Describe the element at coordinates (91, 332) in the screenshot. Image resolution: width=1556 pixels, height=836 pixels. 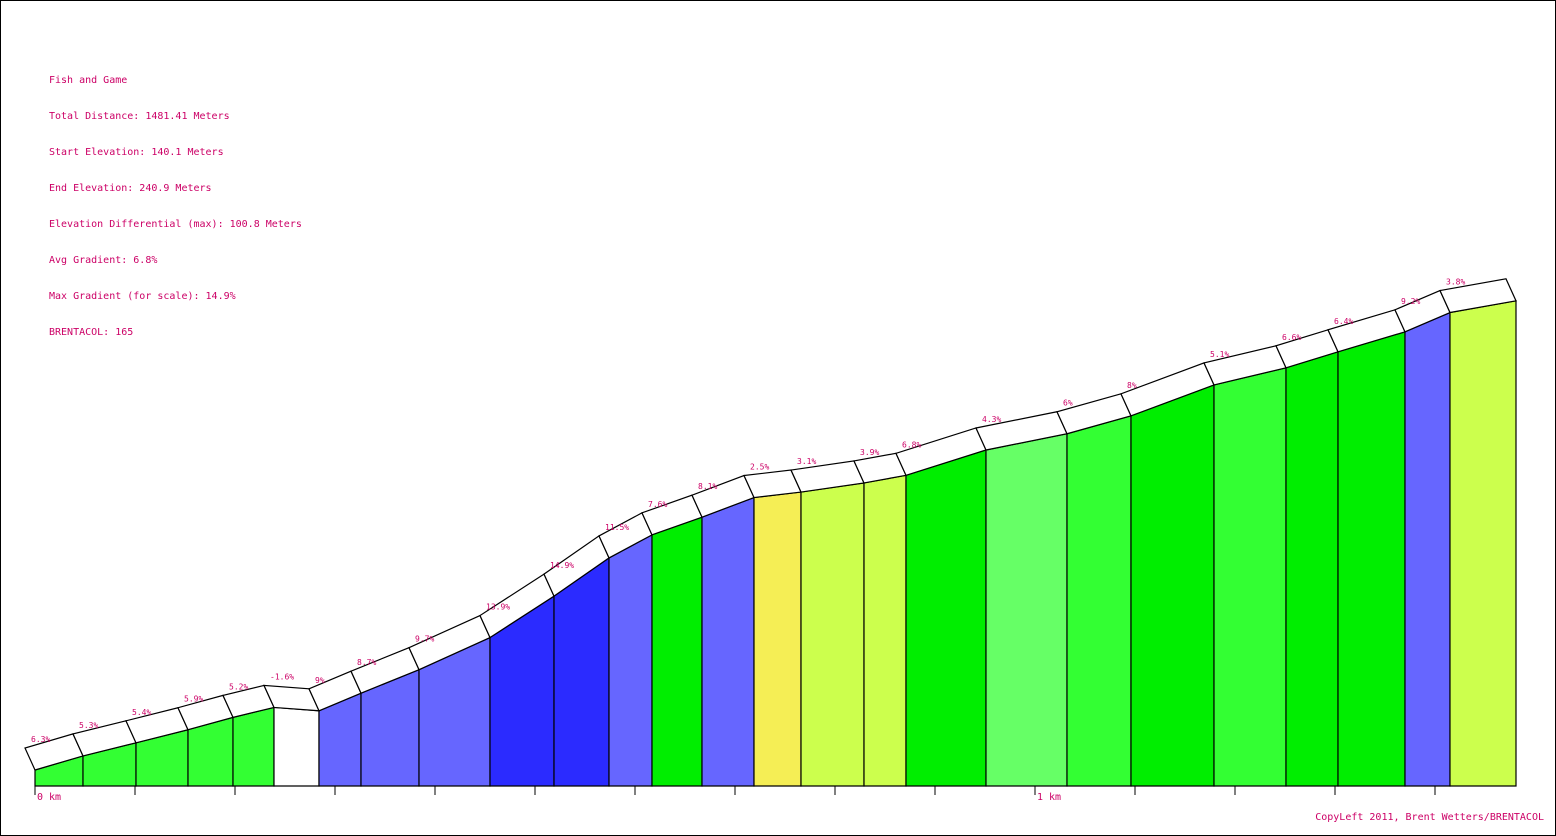
I see `brentacol-score: BRENTACOL: 165` at that location.